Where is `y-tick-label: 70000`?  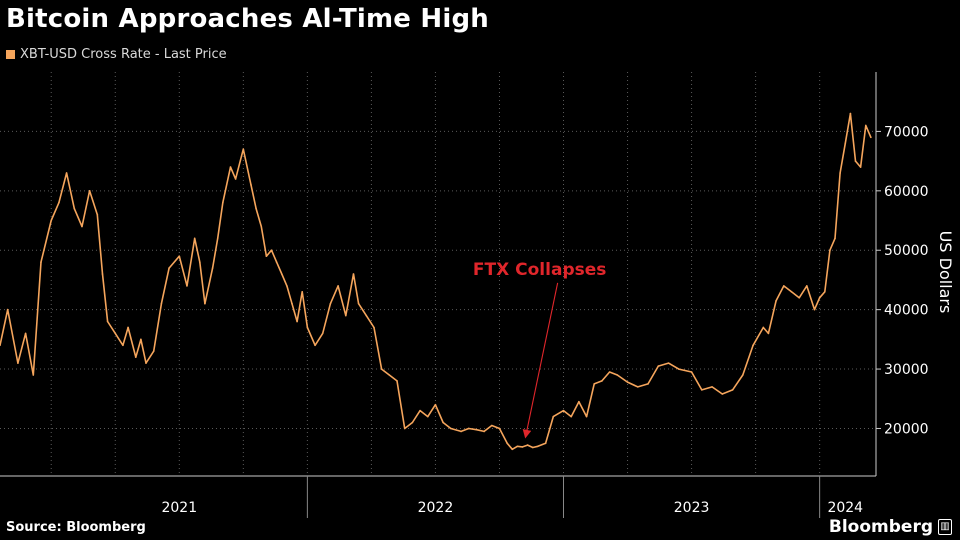 y-tick-label: 70000 is located at coordinates (906, 132).